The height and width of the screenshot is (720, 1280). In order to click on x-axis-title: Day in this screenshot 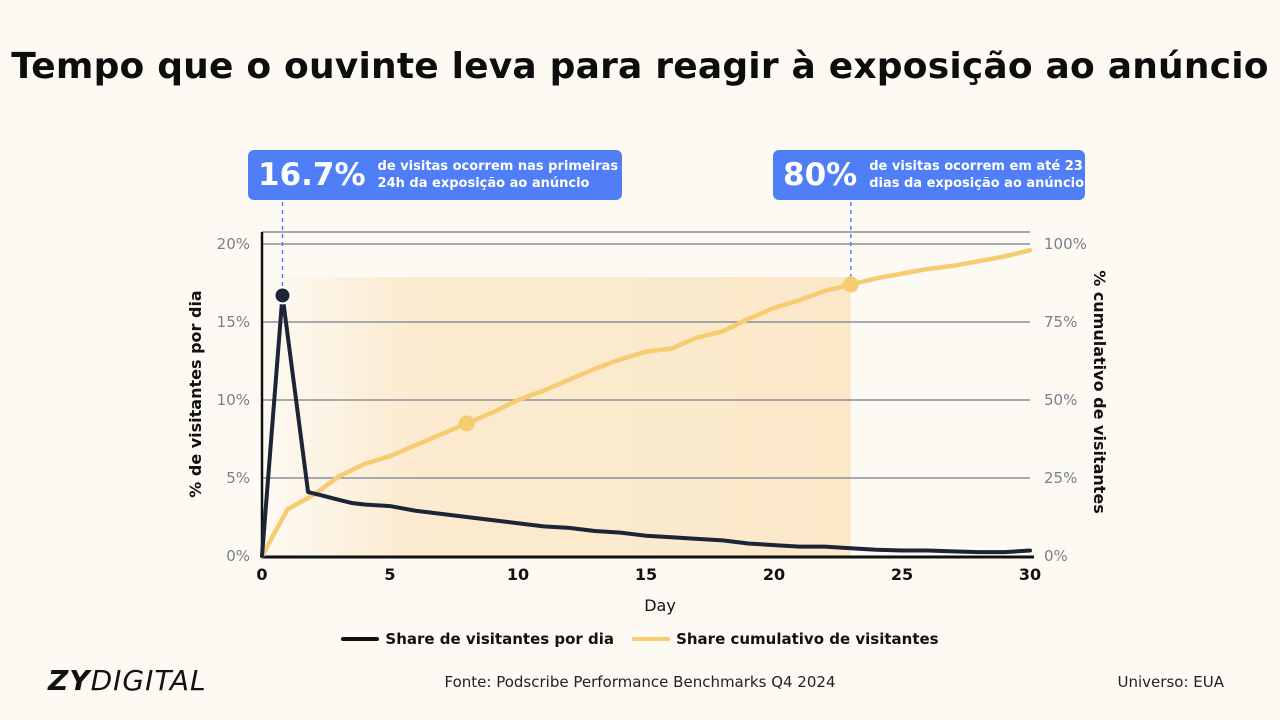, I will do `click(660, 605)`.